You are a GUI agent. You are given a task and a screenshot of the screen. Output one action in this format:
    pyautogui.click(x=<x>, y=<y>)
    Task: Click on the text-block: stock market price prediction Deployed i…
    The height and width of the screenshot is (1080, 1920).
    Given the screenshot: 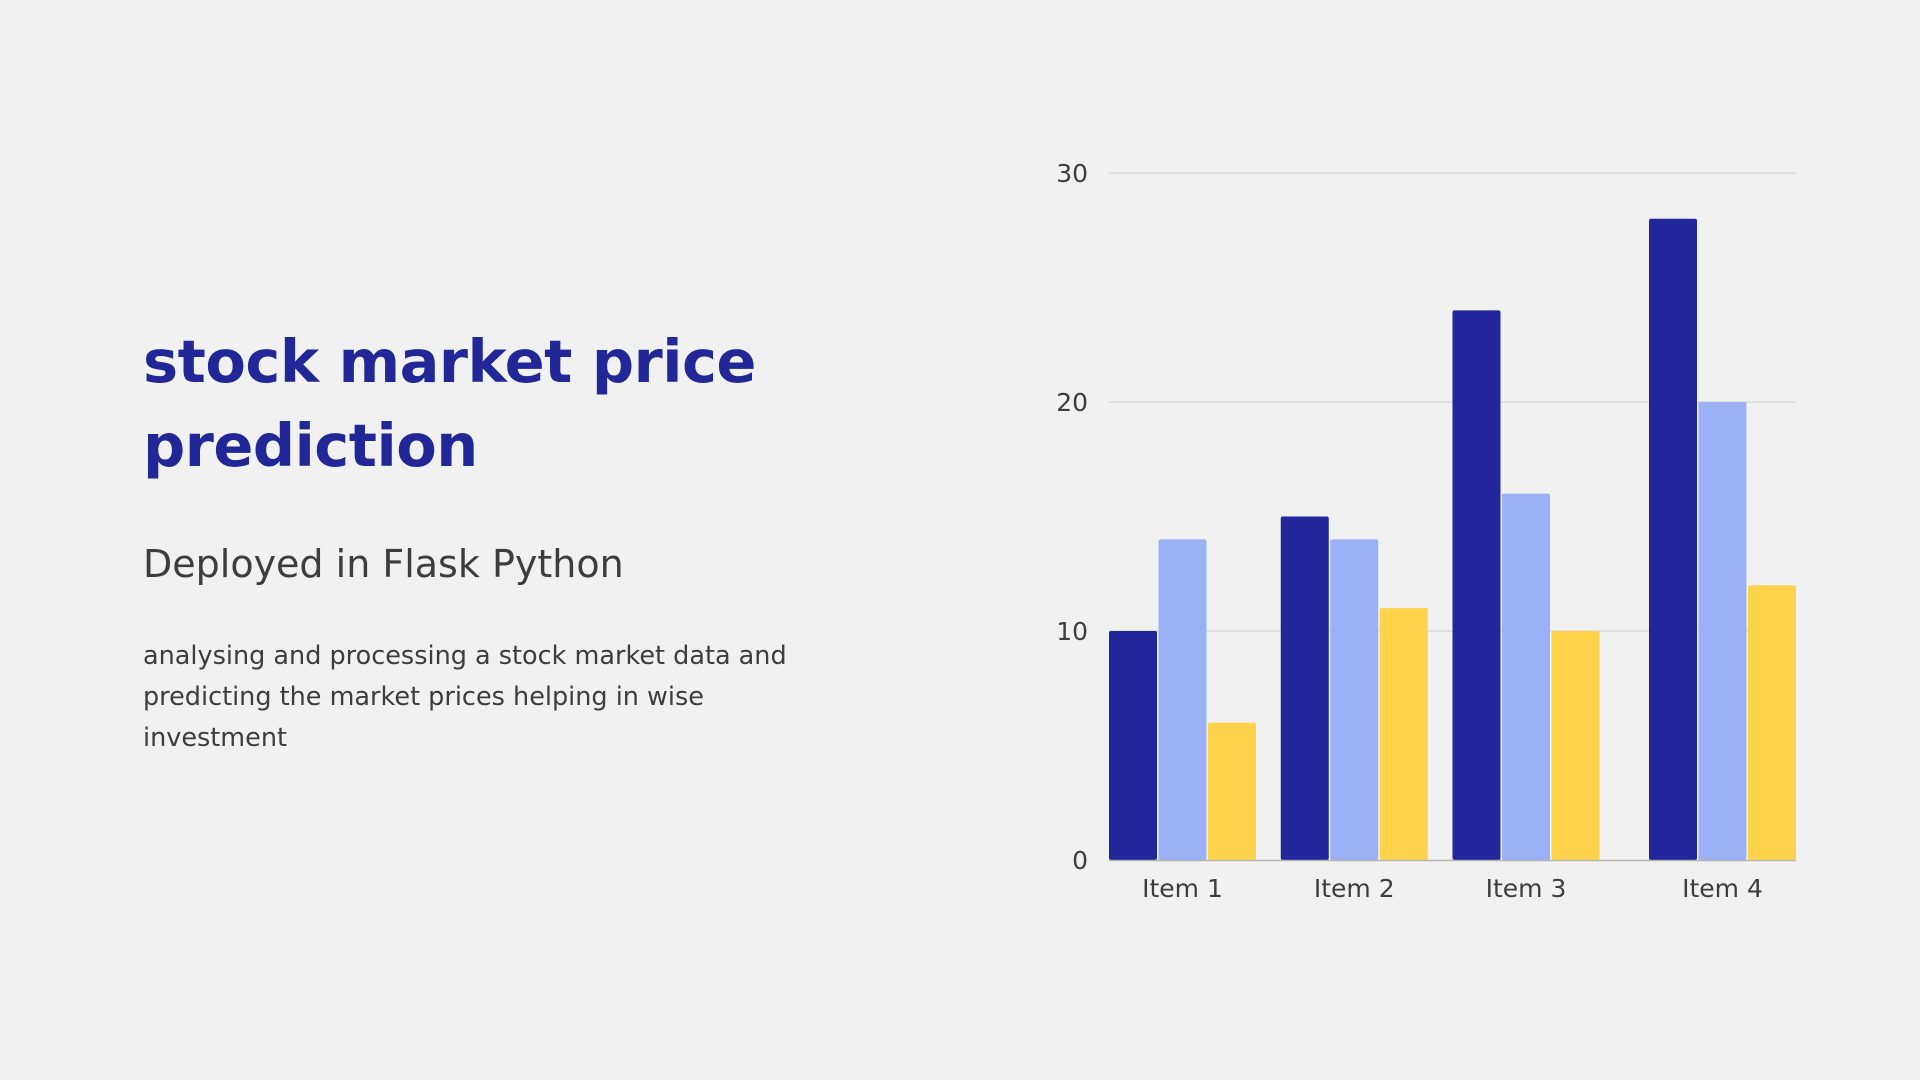 What is the action you would take?
    pyautogui.click(x=493, y=539)
    